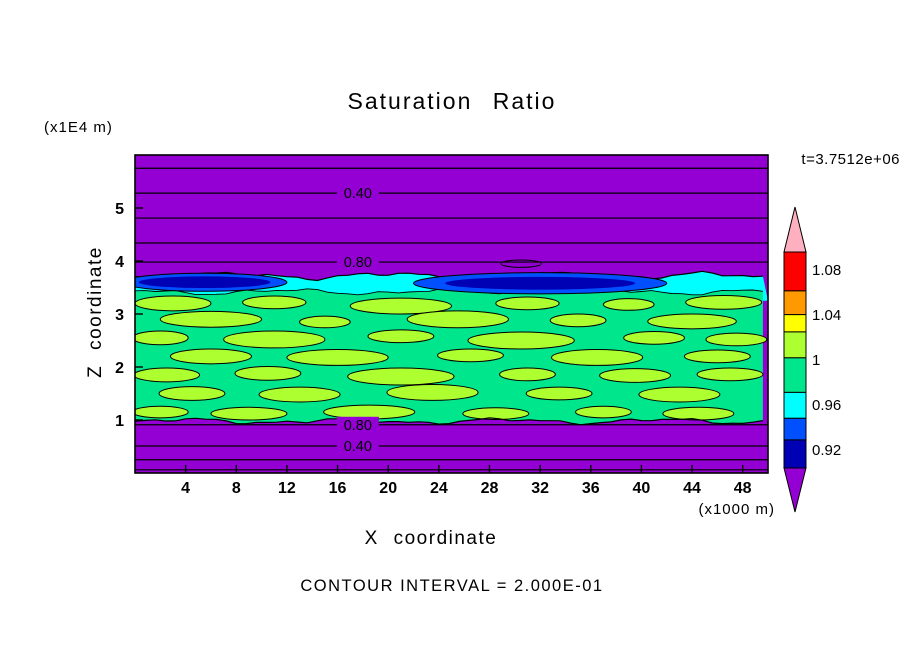 The image size is (904, 654). I want to click on x-tick-label: 4, so click(185, 488).